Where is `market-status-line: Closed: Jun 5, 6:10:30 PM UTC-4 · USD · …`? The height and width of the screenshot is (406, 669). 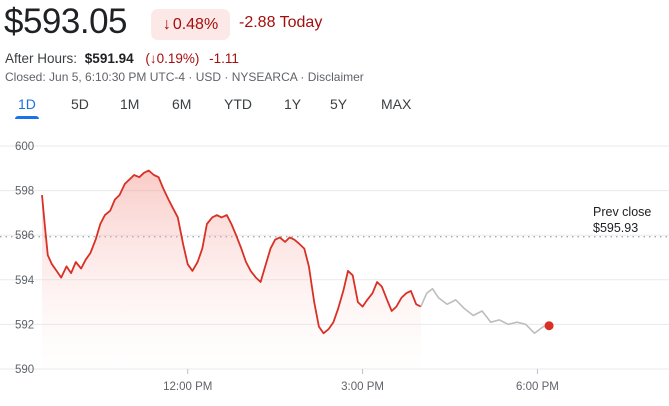
market-status-line: Closed: Jun 5, 6:10:30 PM UTC-4 · USD · … is located at coordinates (184, 77).